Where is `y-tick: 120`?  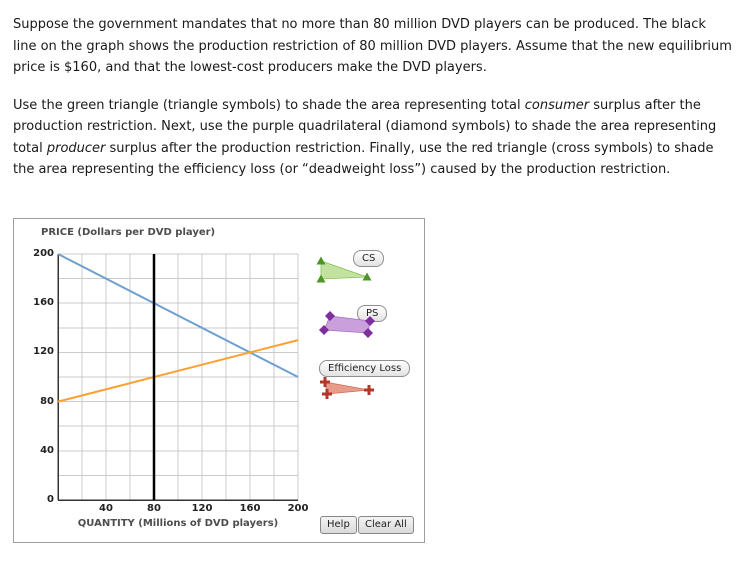 y-tick: 120 is located at coordinates (43, 351).